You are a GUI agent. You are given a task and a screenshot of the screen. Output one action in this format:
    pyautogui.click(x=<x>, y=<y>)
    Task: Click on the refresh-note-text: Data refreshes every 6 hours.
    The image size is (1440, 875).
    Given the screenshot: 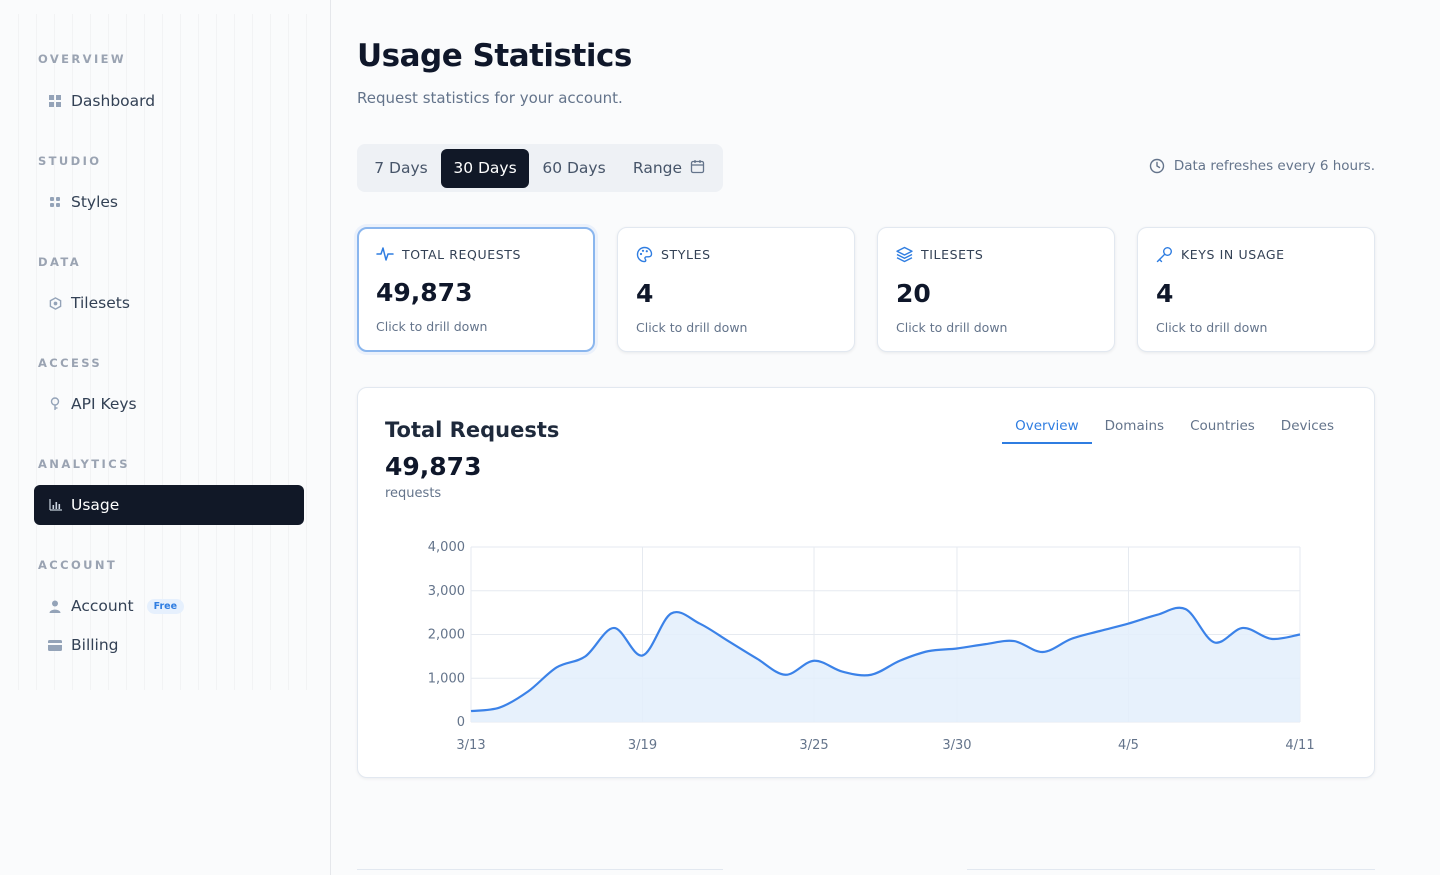 What is the action you would take?
    pyautogui.click(x=1274, y=166)
    